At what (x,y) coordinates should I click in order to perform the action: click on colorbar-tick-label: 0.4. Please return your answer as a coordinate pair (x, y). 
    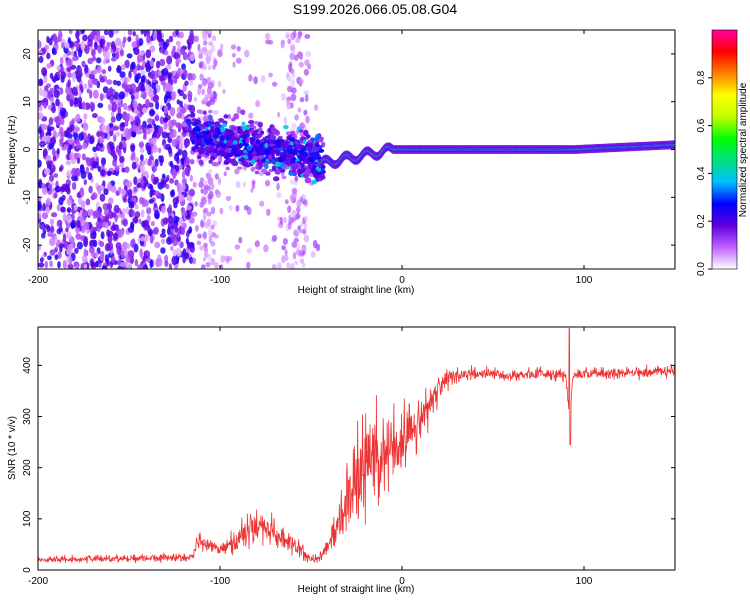
    Looking at the image, I should click on (701, 173).